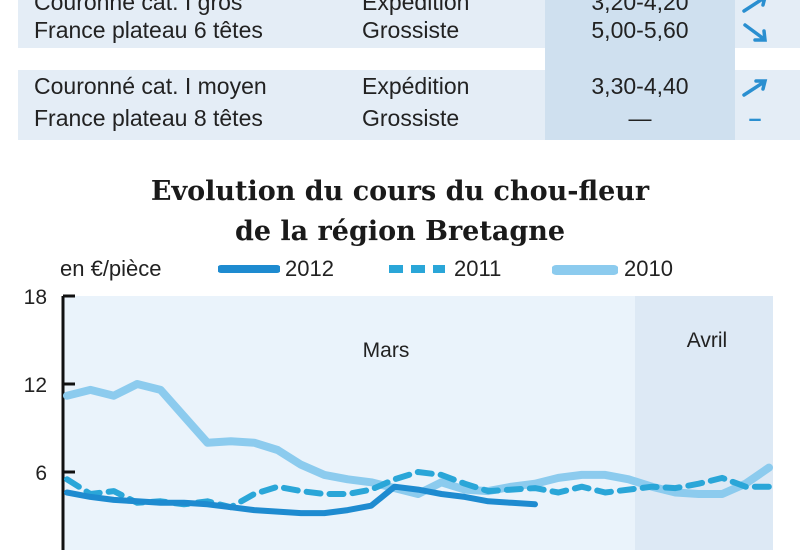 This screenshot has width=800, height=550. Describe the element at coordinates (640, 118) in the screenshot. I see `price-cell: —` at that location.